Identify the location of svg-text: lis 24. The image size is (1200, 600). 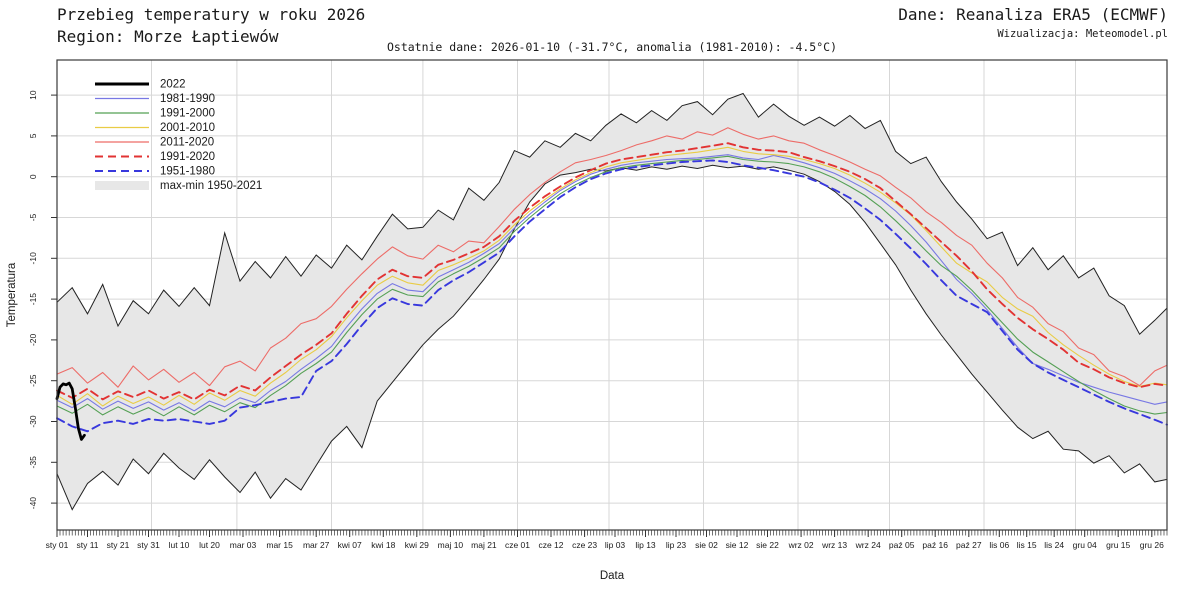
(1054, 545).